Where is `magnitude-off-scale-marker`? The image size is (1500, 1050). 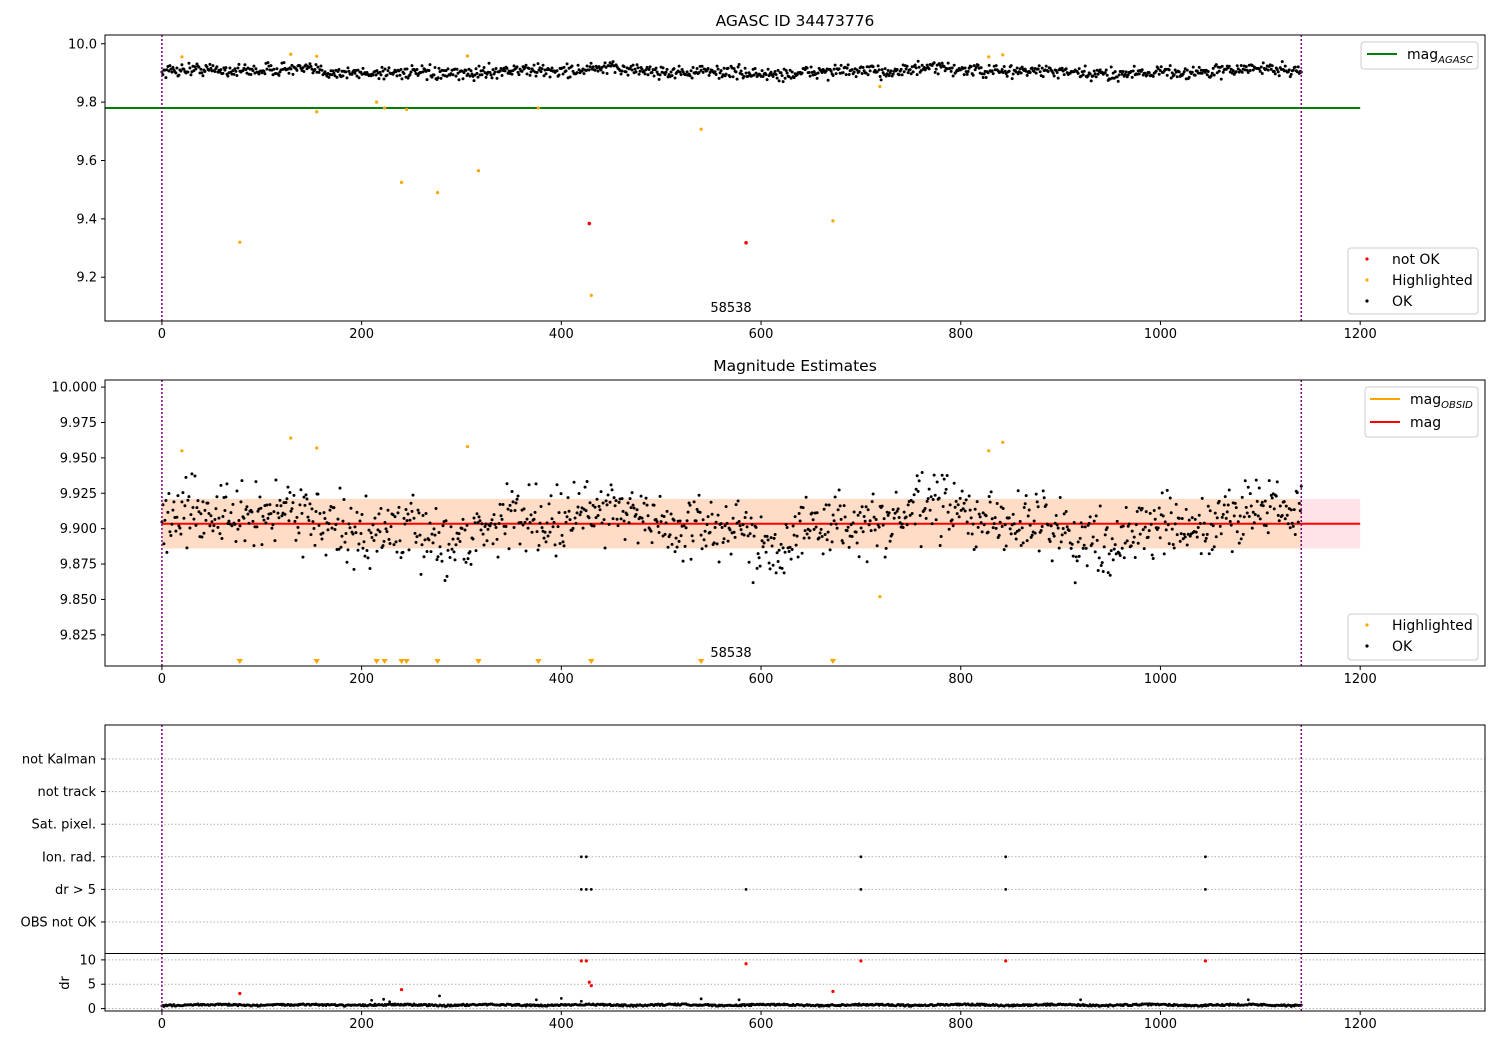
magnitude-off-scale-marker is located at coordinates (437, 661).